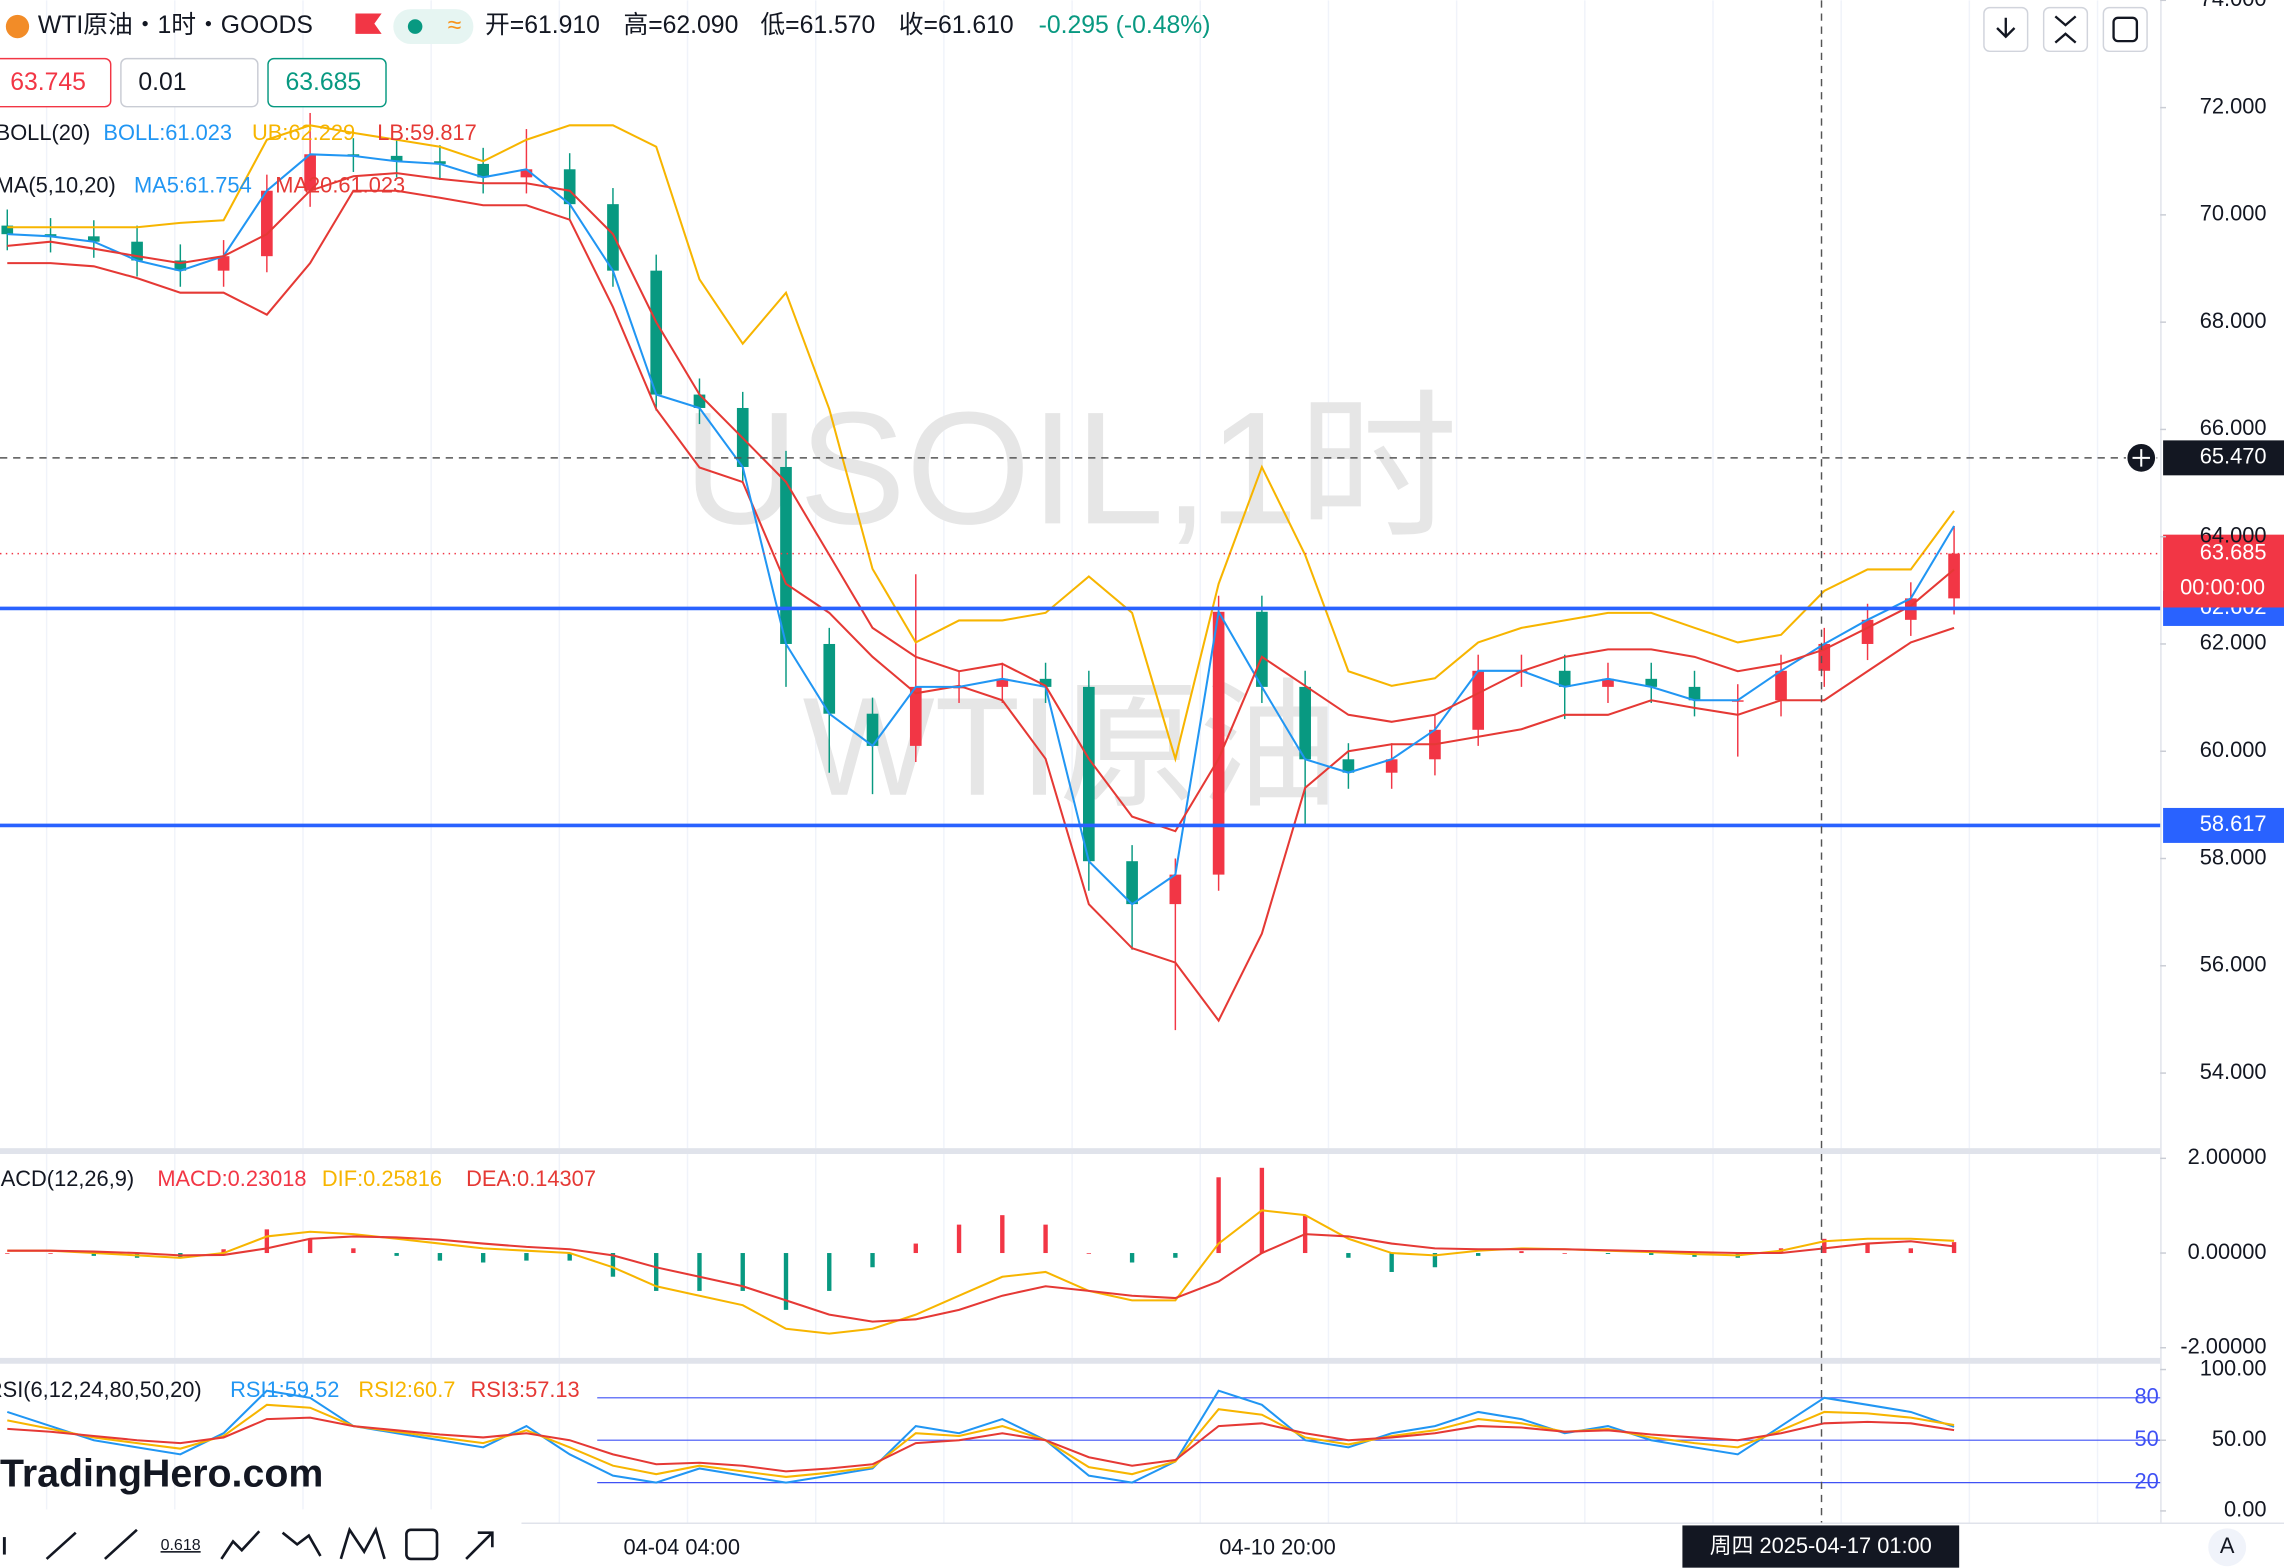 The image size is (2284, 1568). Describe the element at coordinates (193, 185) in the screenshot. I see `legend-item: MA5:61.754` at that location.